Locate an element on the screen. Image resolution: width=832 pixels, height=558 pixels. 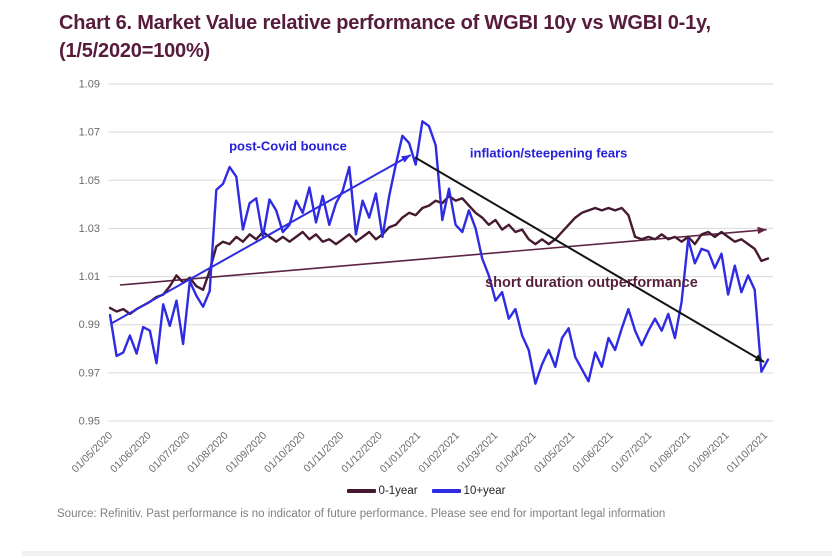
legend-swatch-0-1year-line is located at coordinates (361, 491).